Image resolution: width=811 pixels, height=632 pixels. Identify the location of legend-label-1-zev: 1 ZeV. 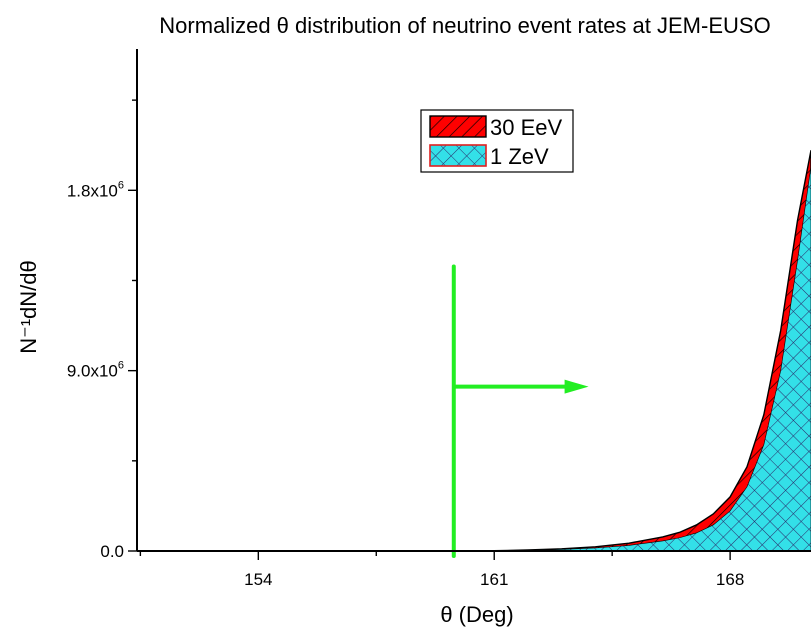
(519, 156).